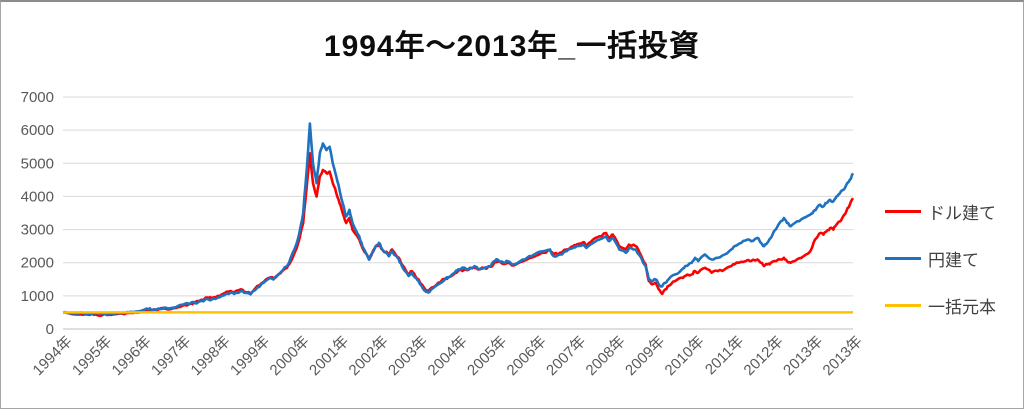 The width and height of the screenshot is (1024, 409). Describe the element at coordinates (962, 307) in the screenshot. I see `legend-label-principal: 一括元本` at that location.